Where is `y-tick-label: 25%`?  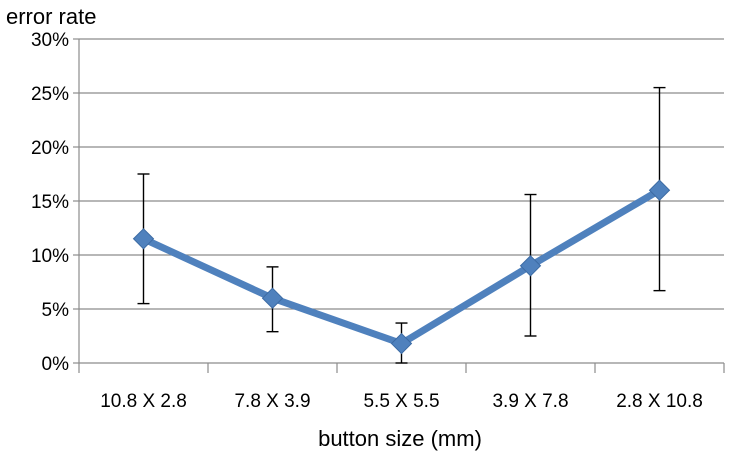 y-tick-label: 25% is located at coordinates (50, 94).